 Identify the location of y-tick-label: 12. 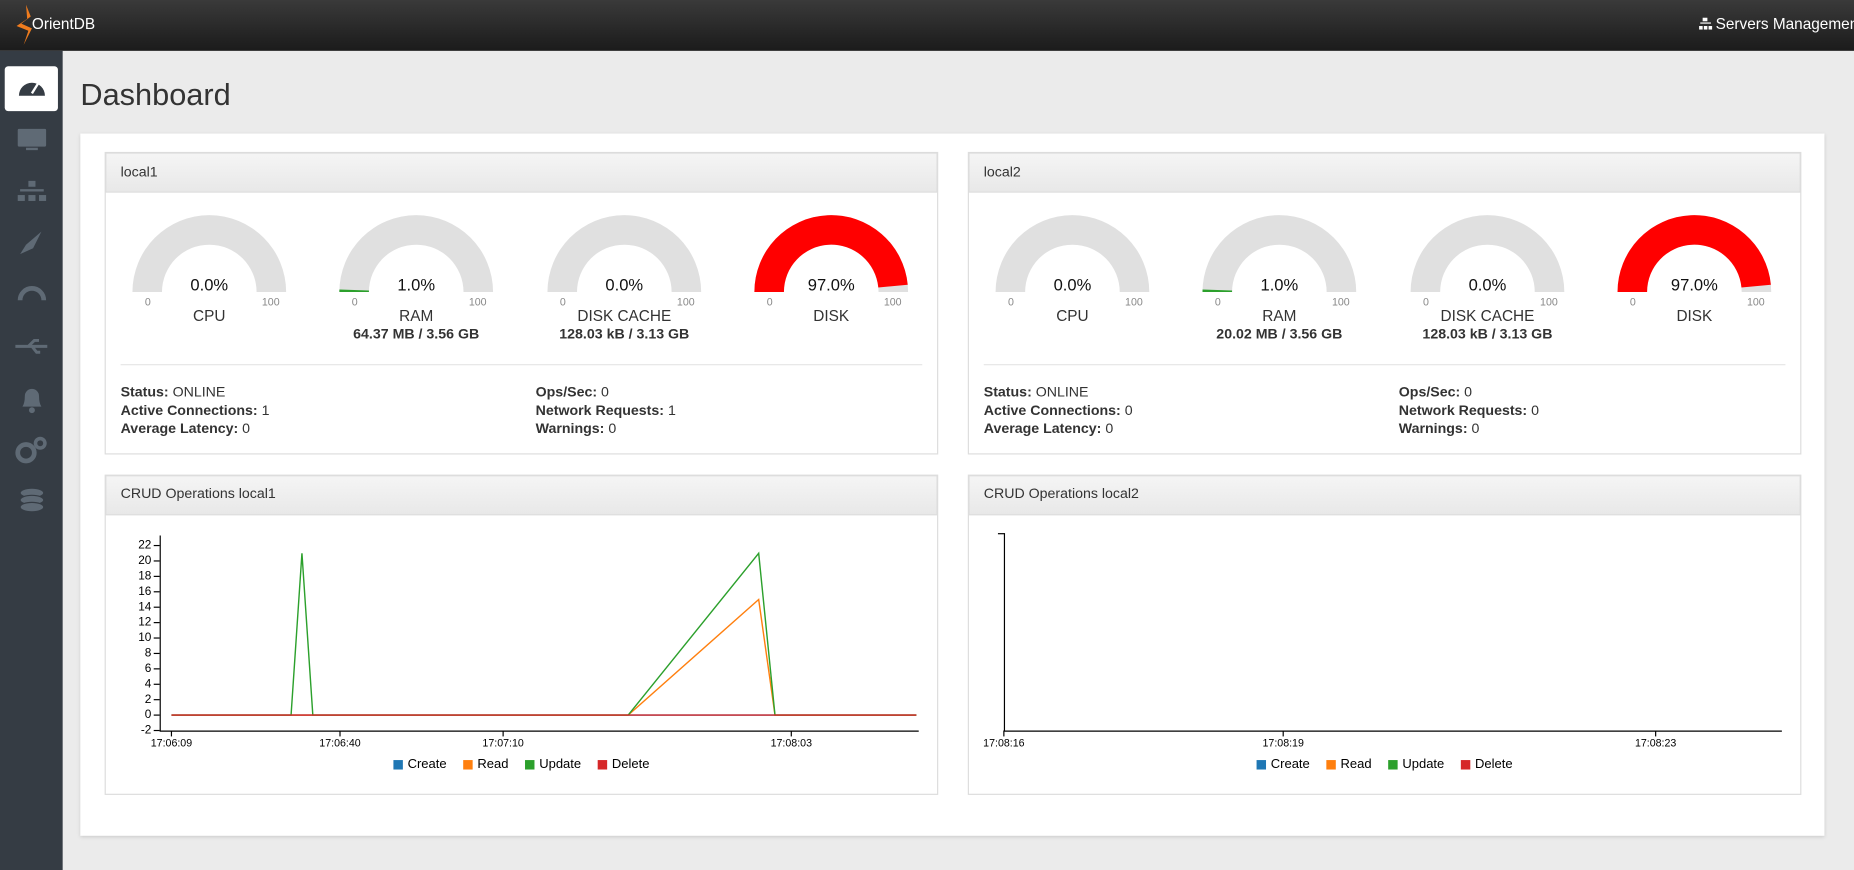
(144, 622).